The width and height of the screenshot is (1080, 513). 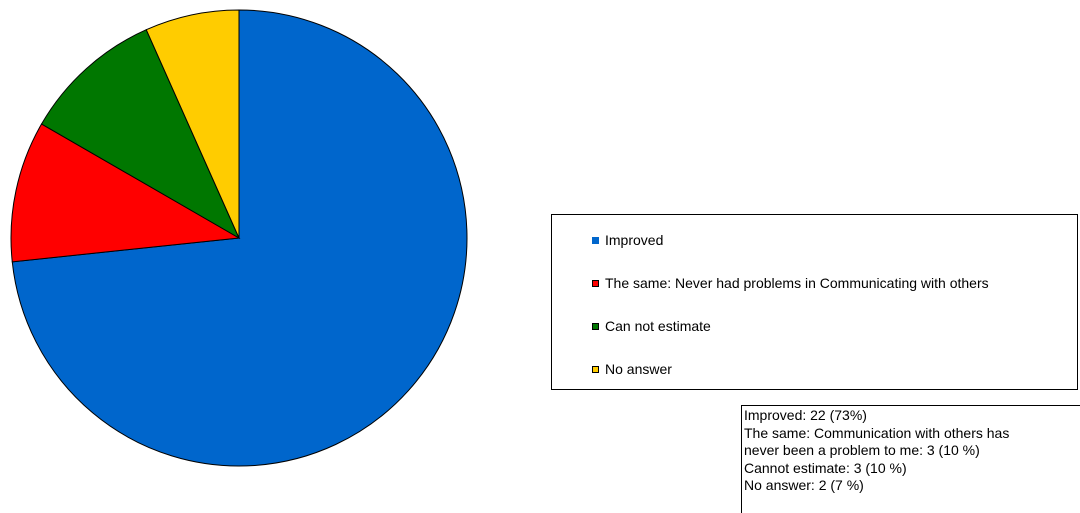 What do you see at coordinates (658, 326) in the screenshot?
I see `legend-label-cannot-estimate: Can not estimate` at bounding box center [658, 326].